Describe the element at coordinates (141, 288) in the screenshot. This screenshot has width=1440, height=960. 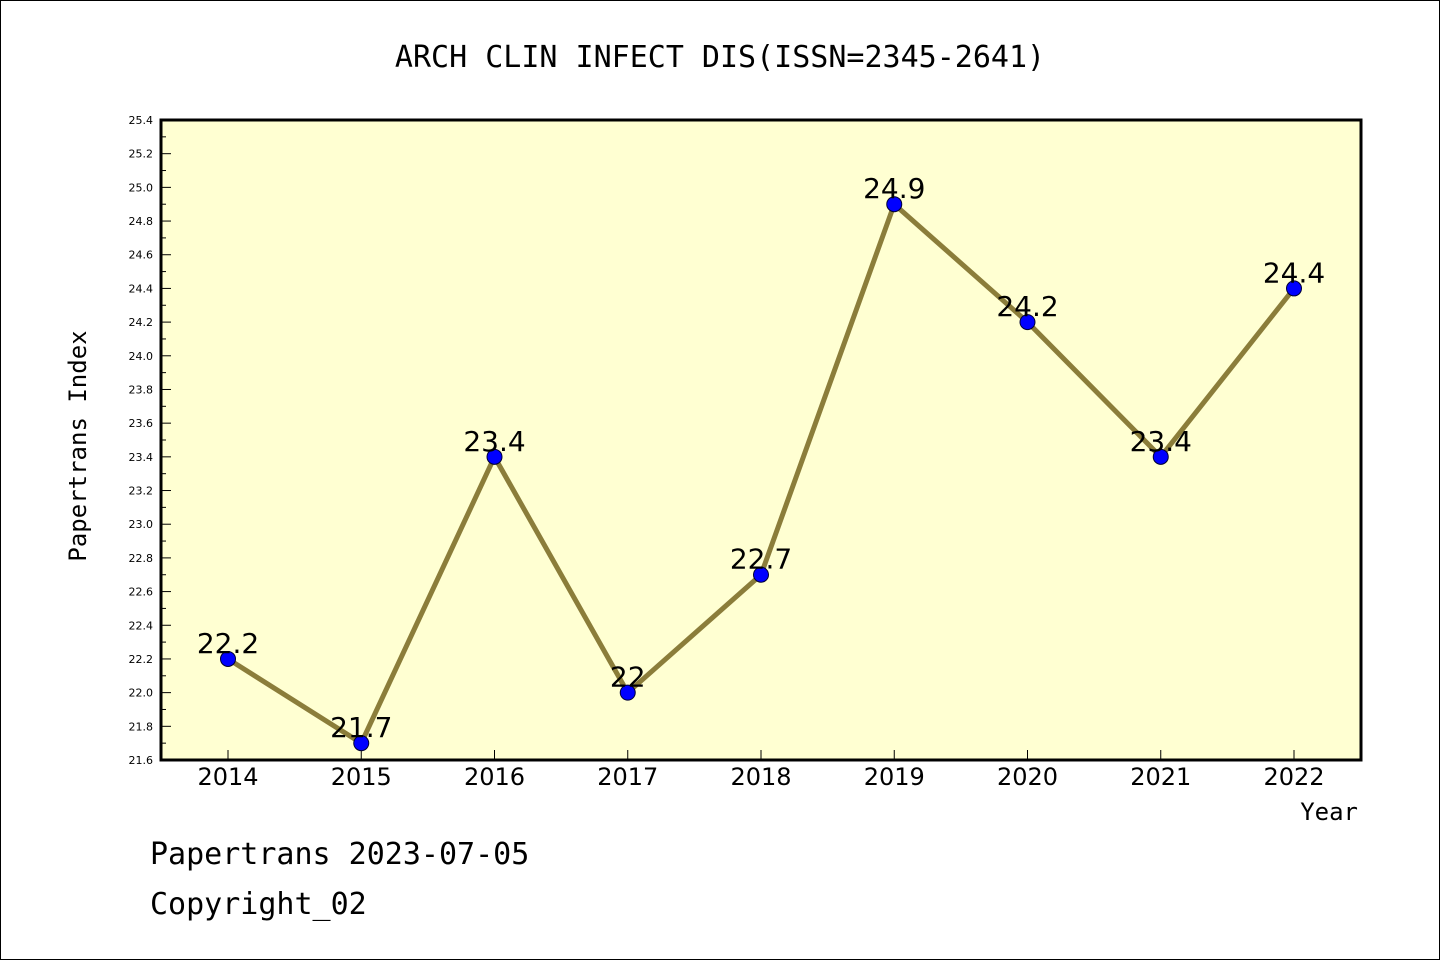
I see `y-tick-label: 24.4` at that location.